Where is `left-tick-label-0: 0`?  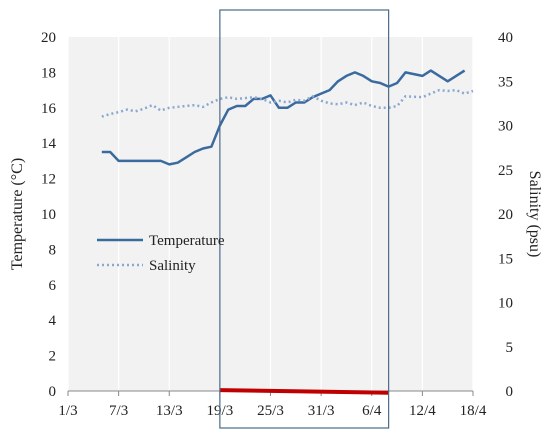 left-tick-label-0: 0 is located at coordinates (53, 392).